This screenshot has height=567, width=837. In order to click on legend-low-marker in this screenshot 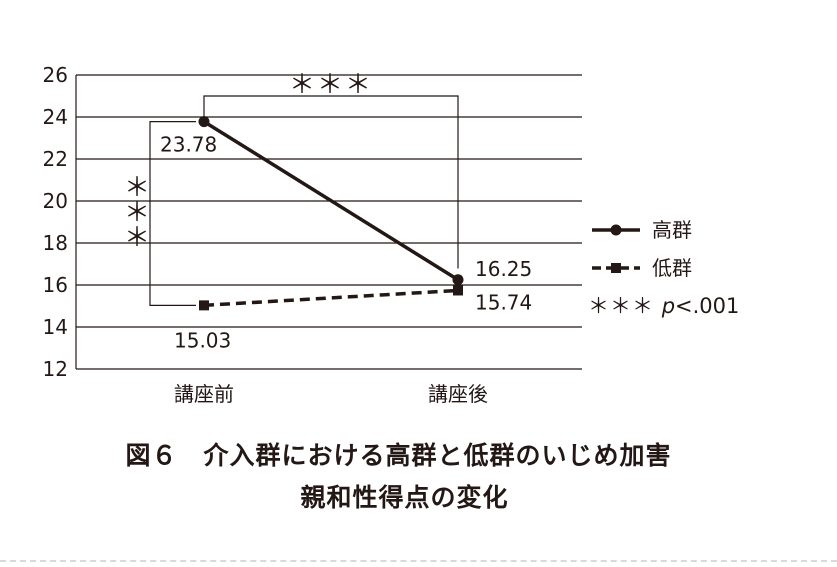, I will do `click(616, 268)`.